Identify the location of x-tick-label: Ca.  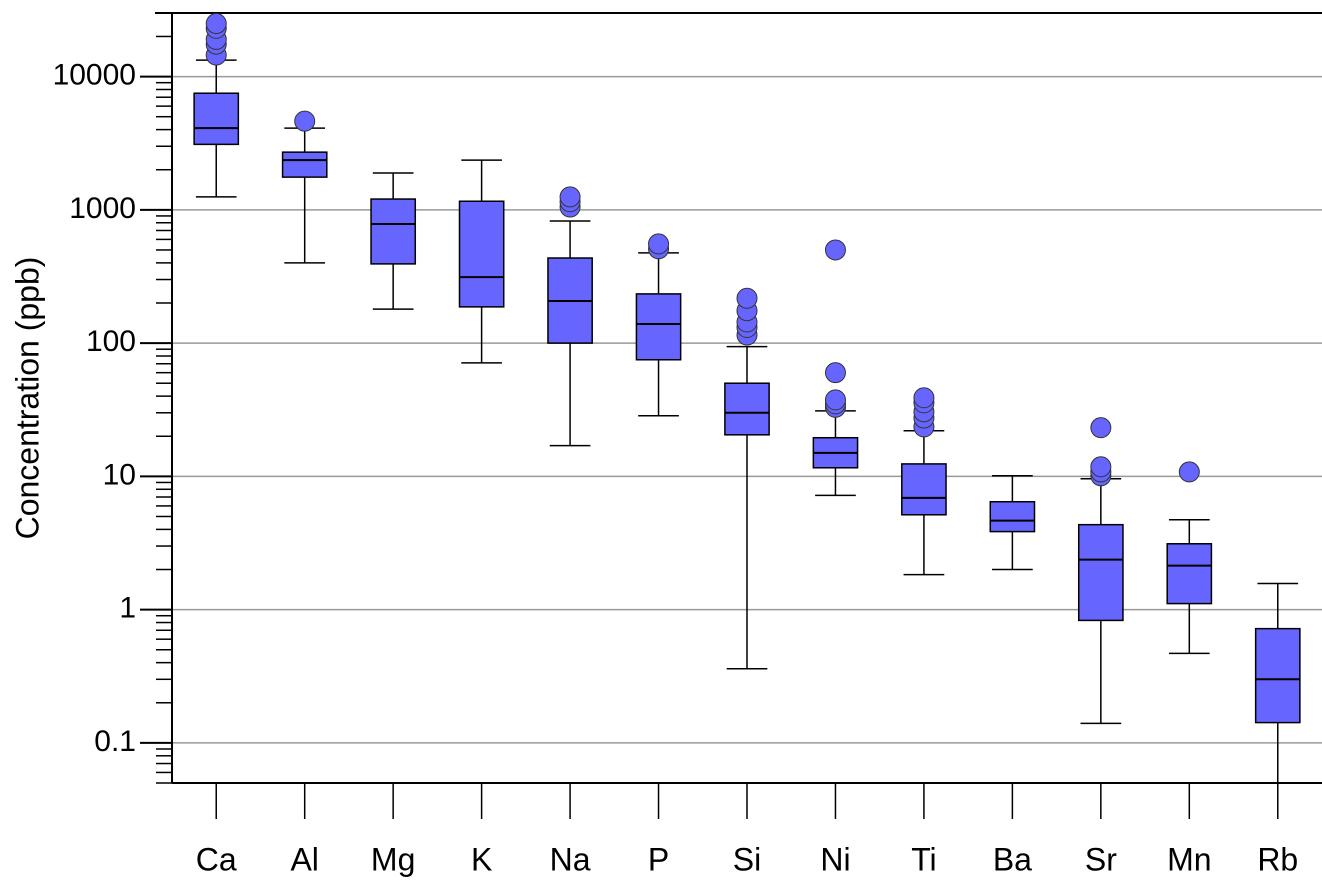
(216, 859).